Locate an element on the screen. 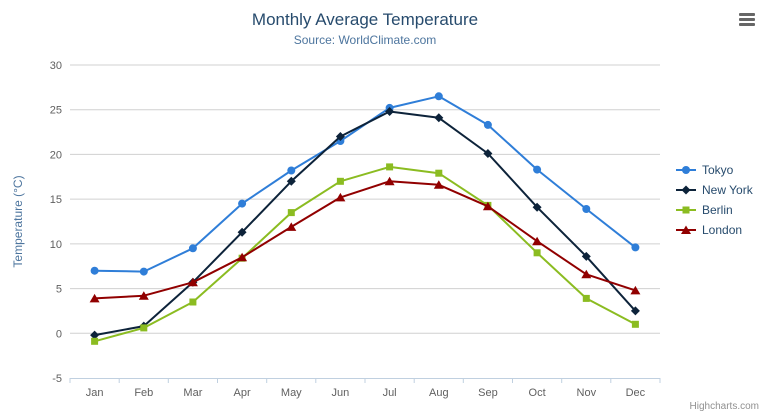 The width and height of the screenshot is (769, 416). new-york-series-marker-icon is located at coordinates (686, 190).